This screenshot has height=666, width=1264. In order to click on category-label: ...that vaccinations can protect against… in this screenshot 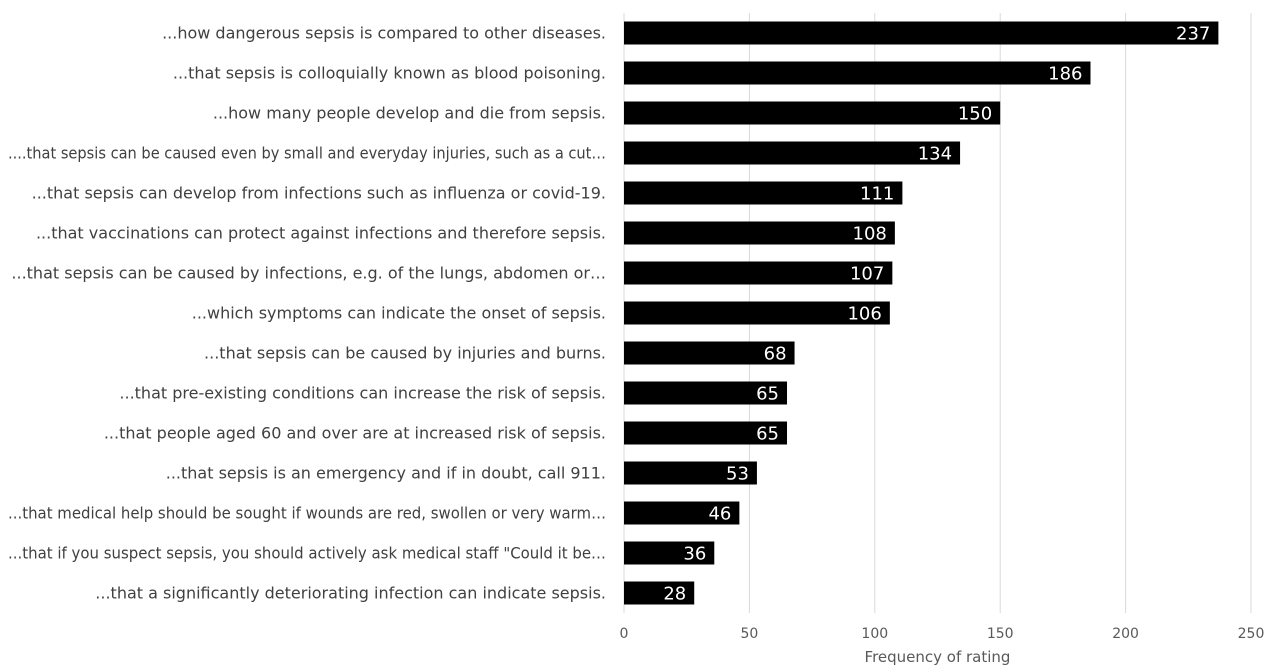, I will do `click(321, 233)`.